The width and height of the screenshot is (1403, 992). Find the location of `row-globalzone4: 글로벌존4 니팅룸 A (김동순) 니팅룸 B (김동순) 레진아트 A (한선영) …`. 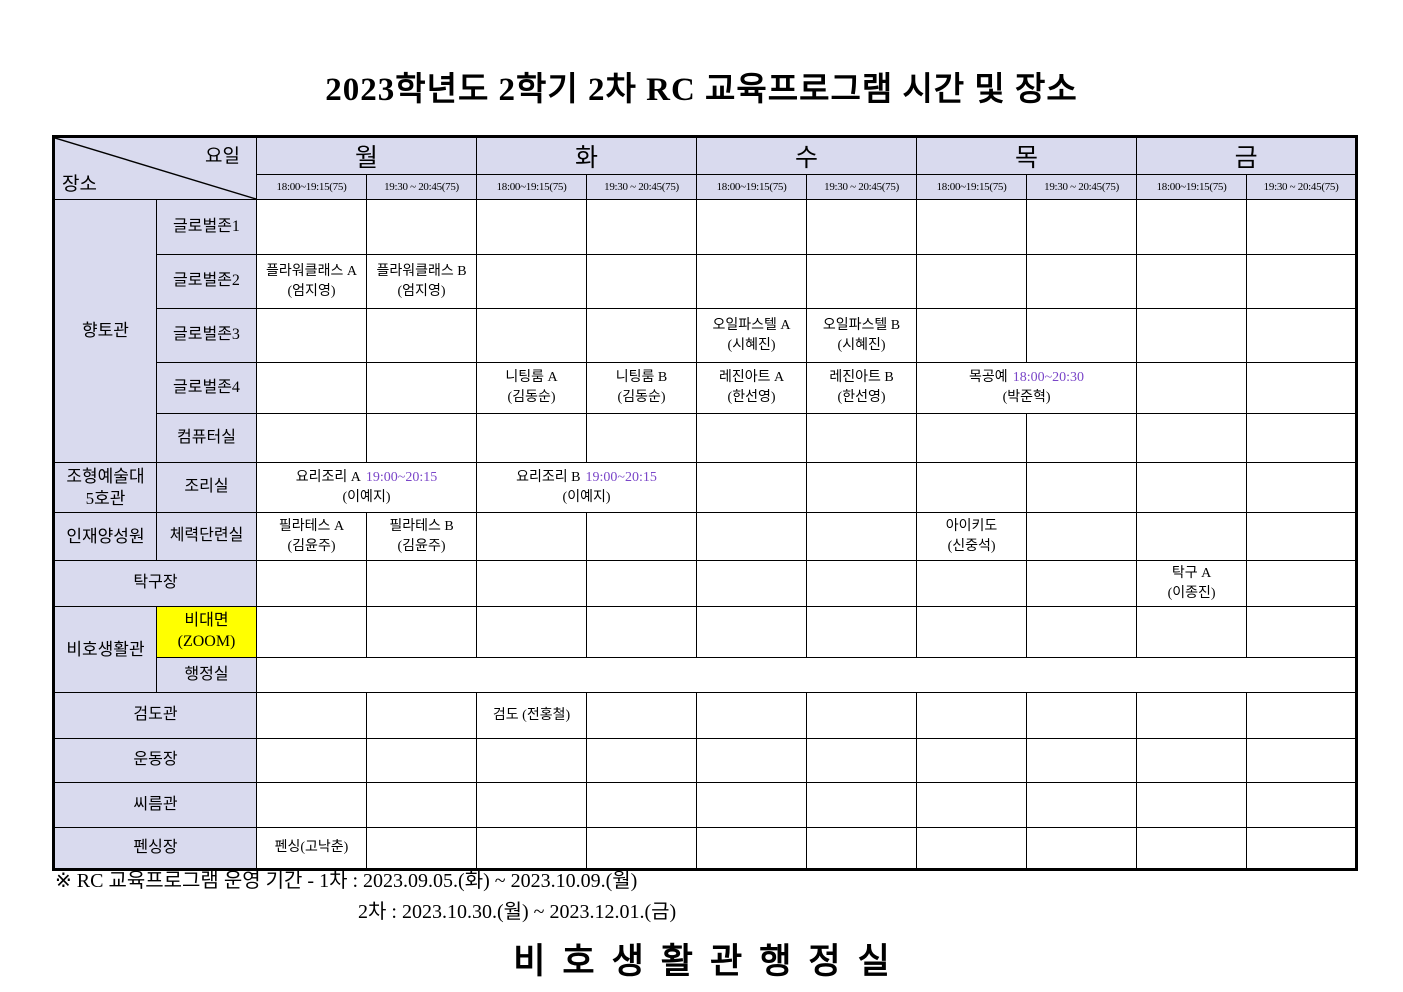

row-globalzone4: 글로벌존4 니팅룸 A (김동순) 니팅룸 B (김동순) 레진아트 A (한선영) … is located at coordinates (706, 388).